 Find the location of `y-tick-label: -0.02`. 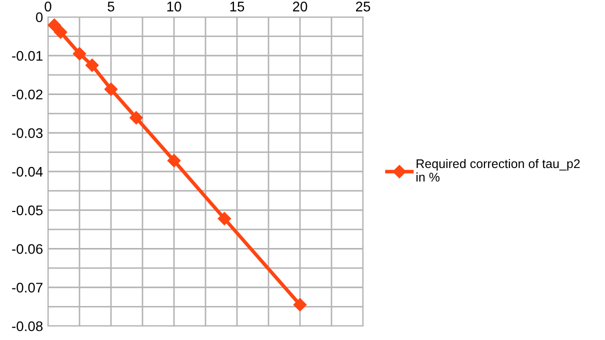

y-tick-label: -0.02 is located at coordinates (27, 95).